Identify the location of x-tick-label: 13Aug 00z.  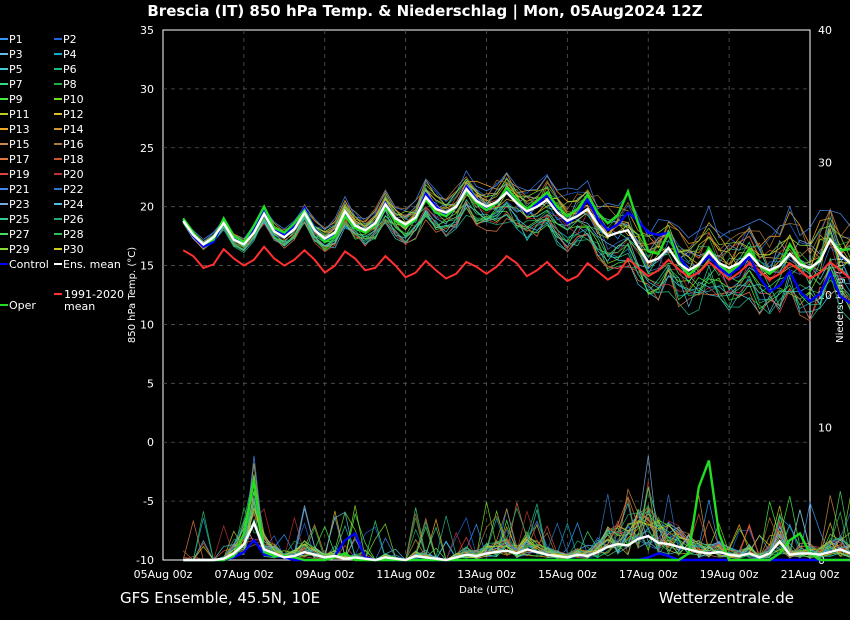
(486, 574).